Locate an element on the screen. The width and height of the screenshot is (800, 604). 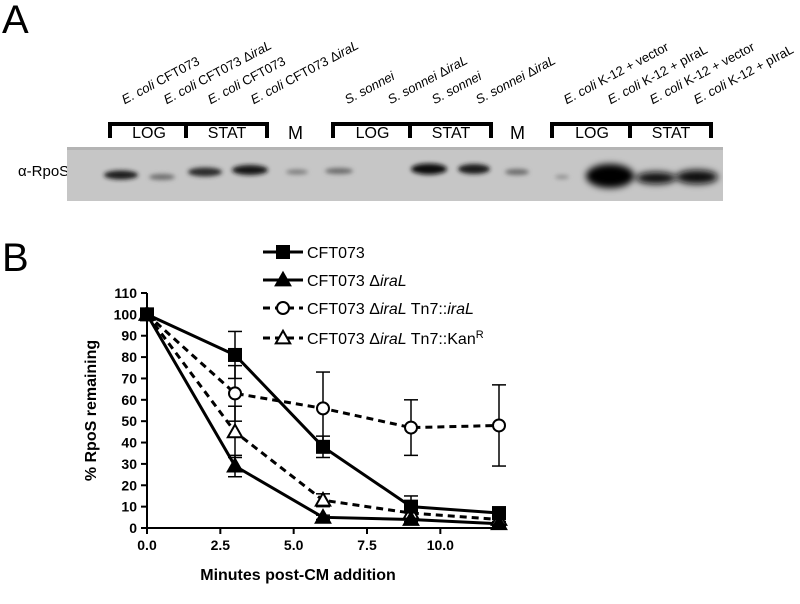
legend-label-3: CFT073 ΔiraL Tn7::iraL is located at coordinates (390, 309).